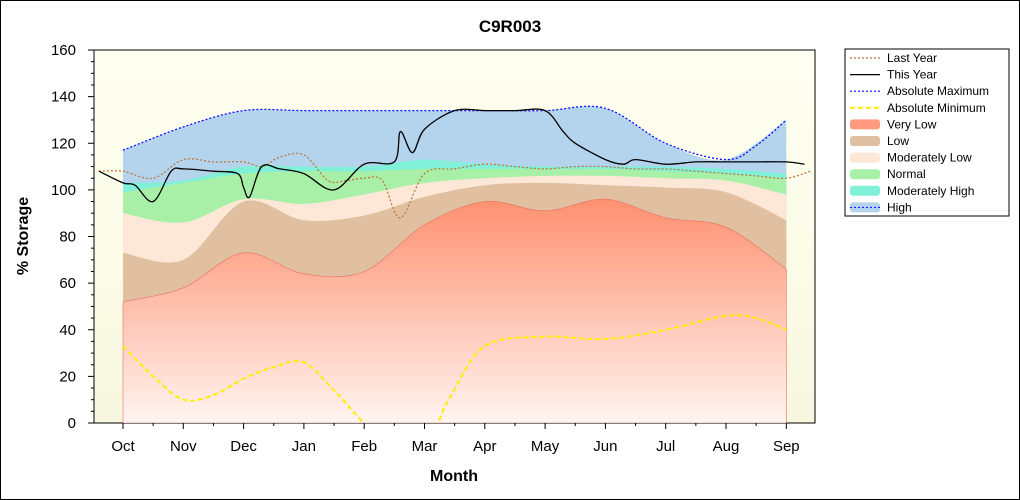 The image size is (1020, 500). I want to click on y-tick-label: 40, so click(67, 330).